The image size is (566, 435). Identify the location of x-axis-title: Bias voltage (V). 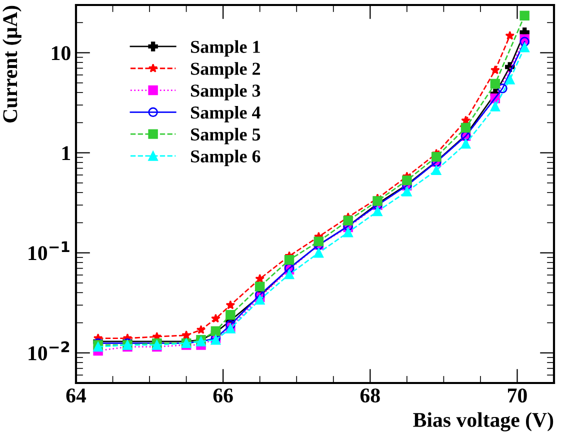
(483, 422).